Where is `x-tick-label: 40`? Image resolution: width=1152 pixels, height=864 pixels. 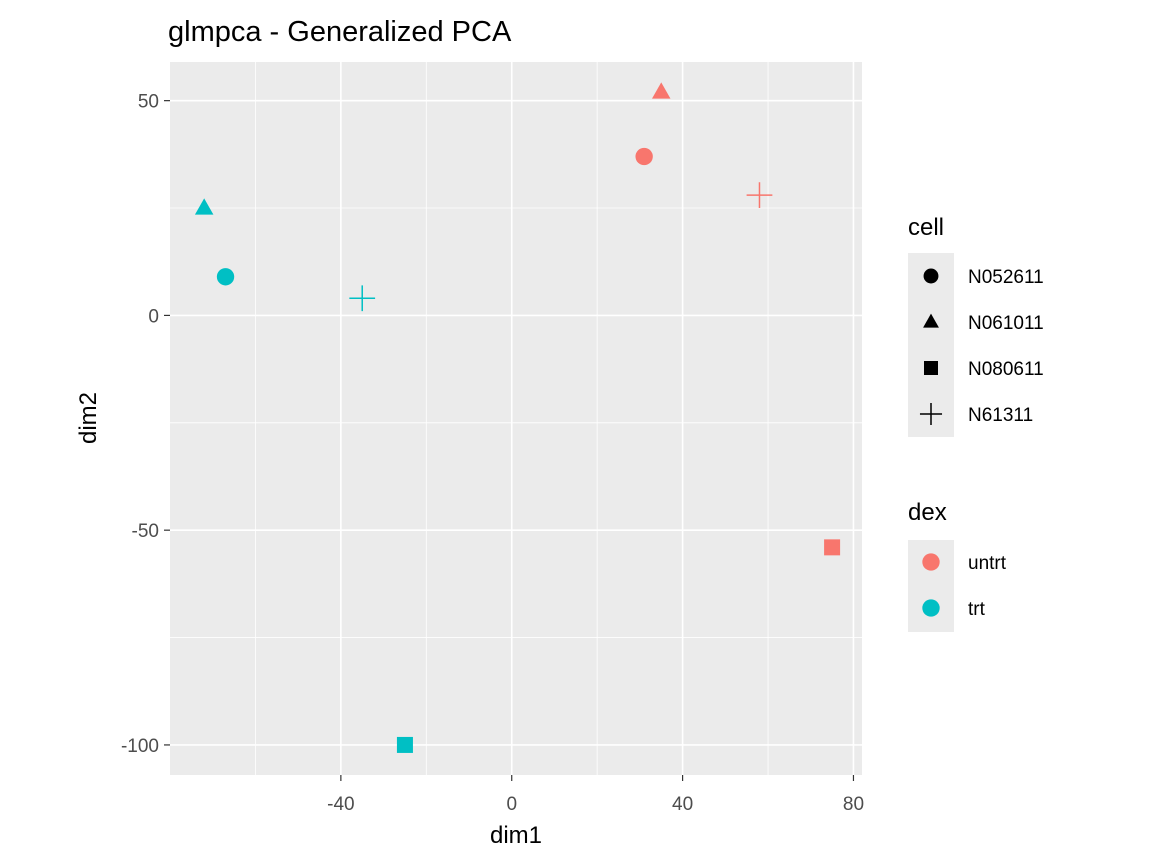 x-tick-label: 40 is located at coordinates (682, 804).